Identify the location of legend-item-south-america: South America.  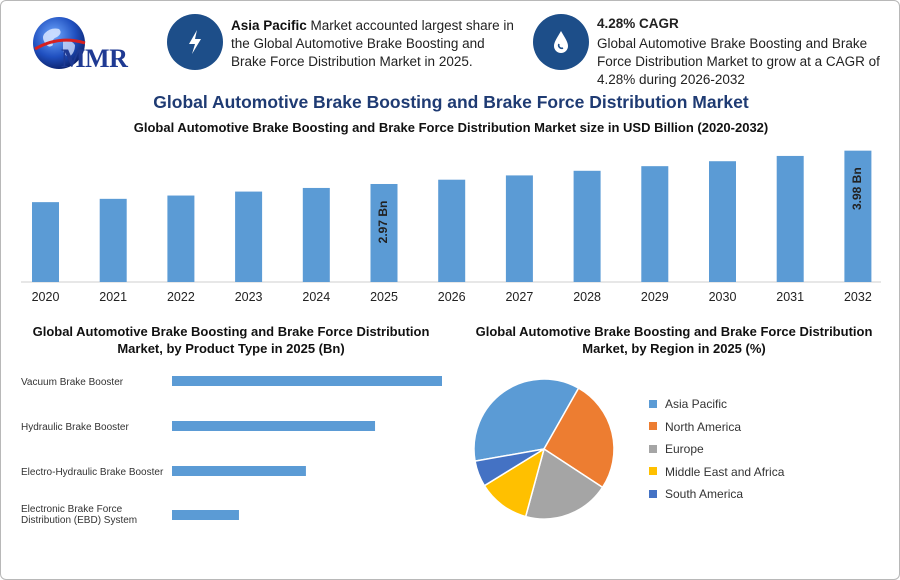
(769, 494).